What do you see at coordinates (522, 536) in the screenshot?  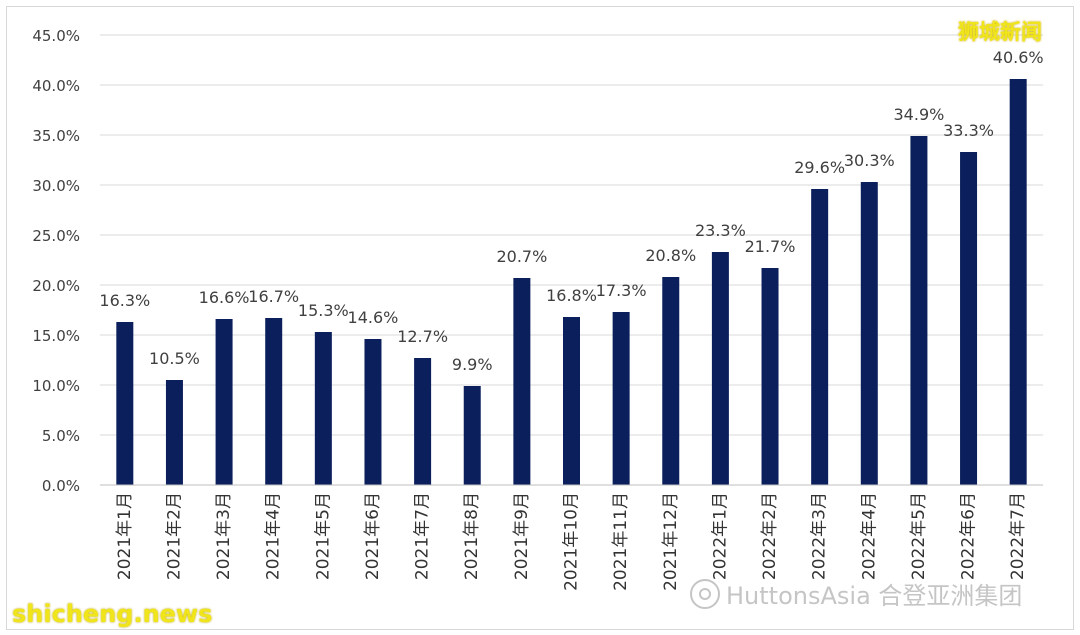 I see `x-tick-label: 2021年9月` at bounding box center [522, 536].